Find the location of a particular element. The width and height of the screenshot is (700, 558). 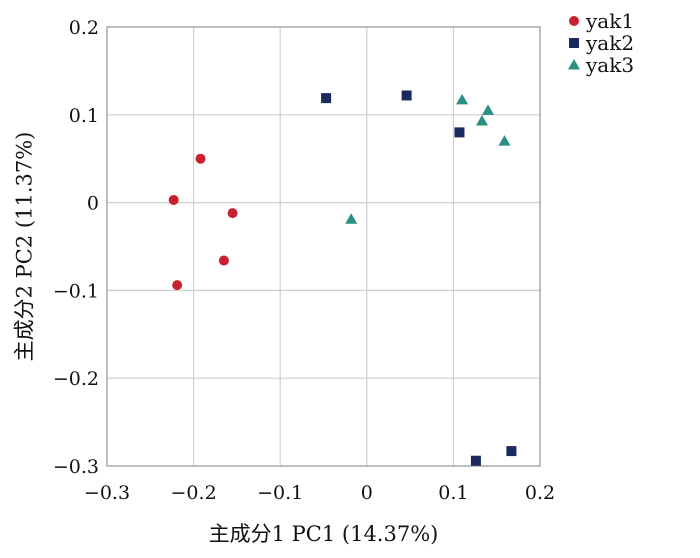

x-tick-label: −0.1 is located at coordinates (280, 493).